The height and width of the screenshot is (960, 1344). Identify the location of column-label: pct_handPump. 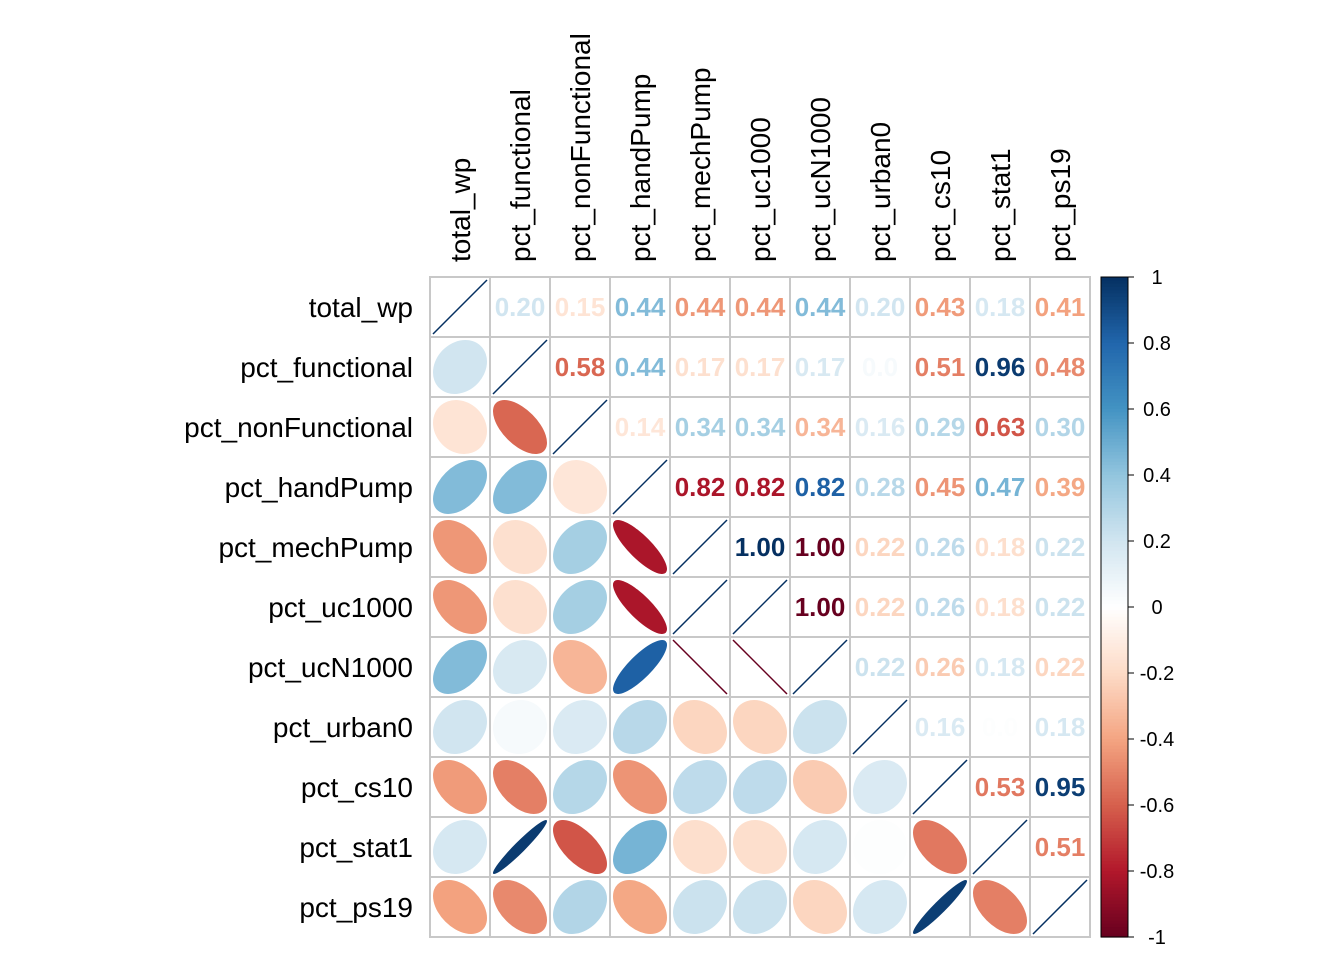
(640, 168).